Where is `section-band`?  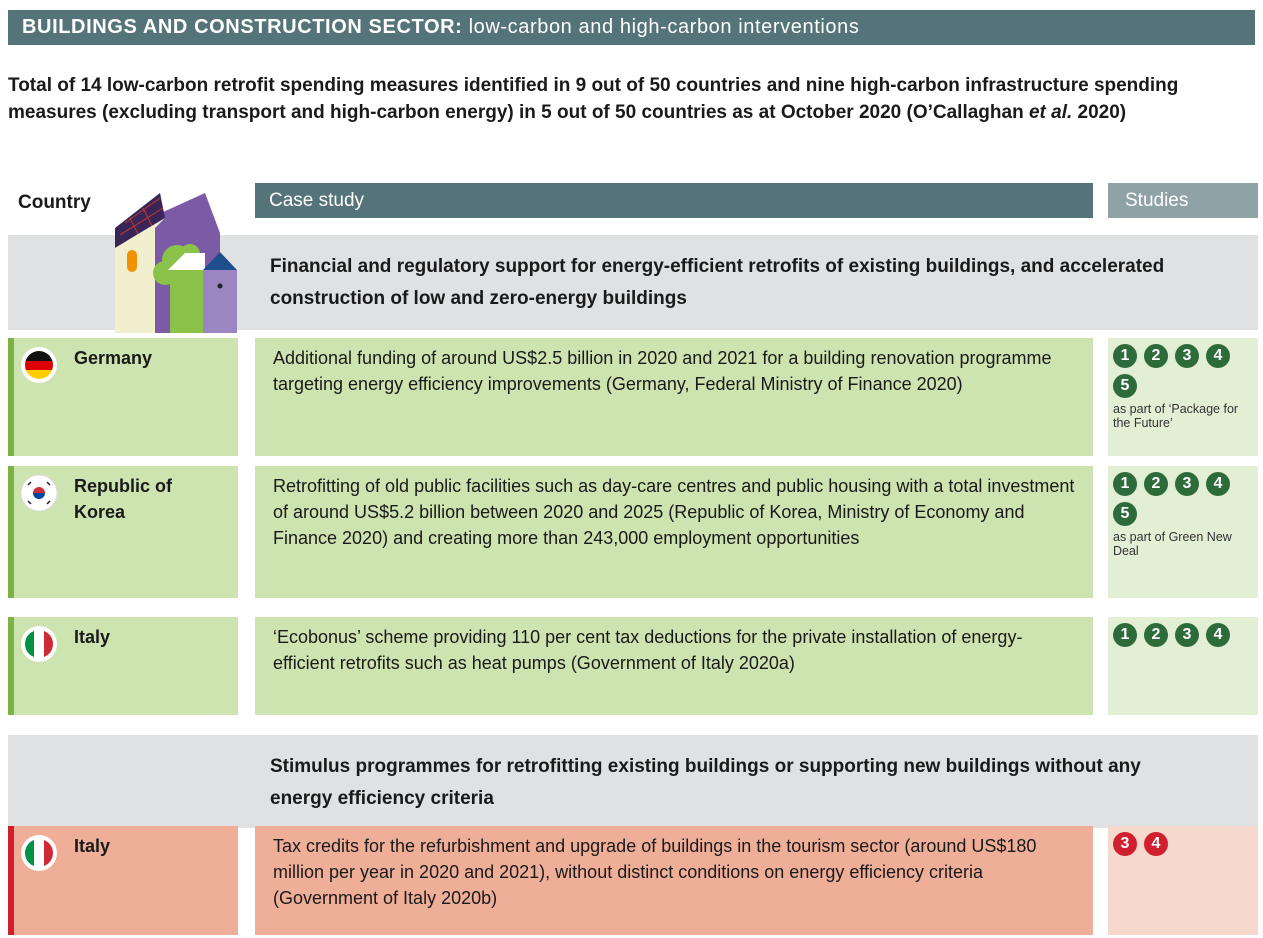 section-band is located at coordinates (633, 781).